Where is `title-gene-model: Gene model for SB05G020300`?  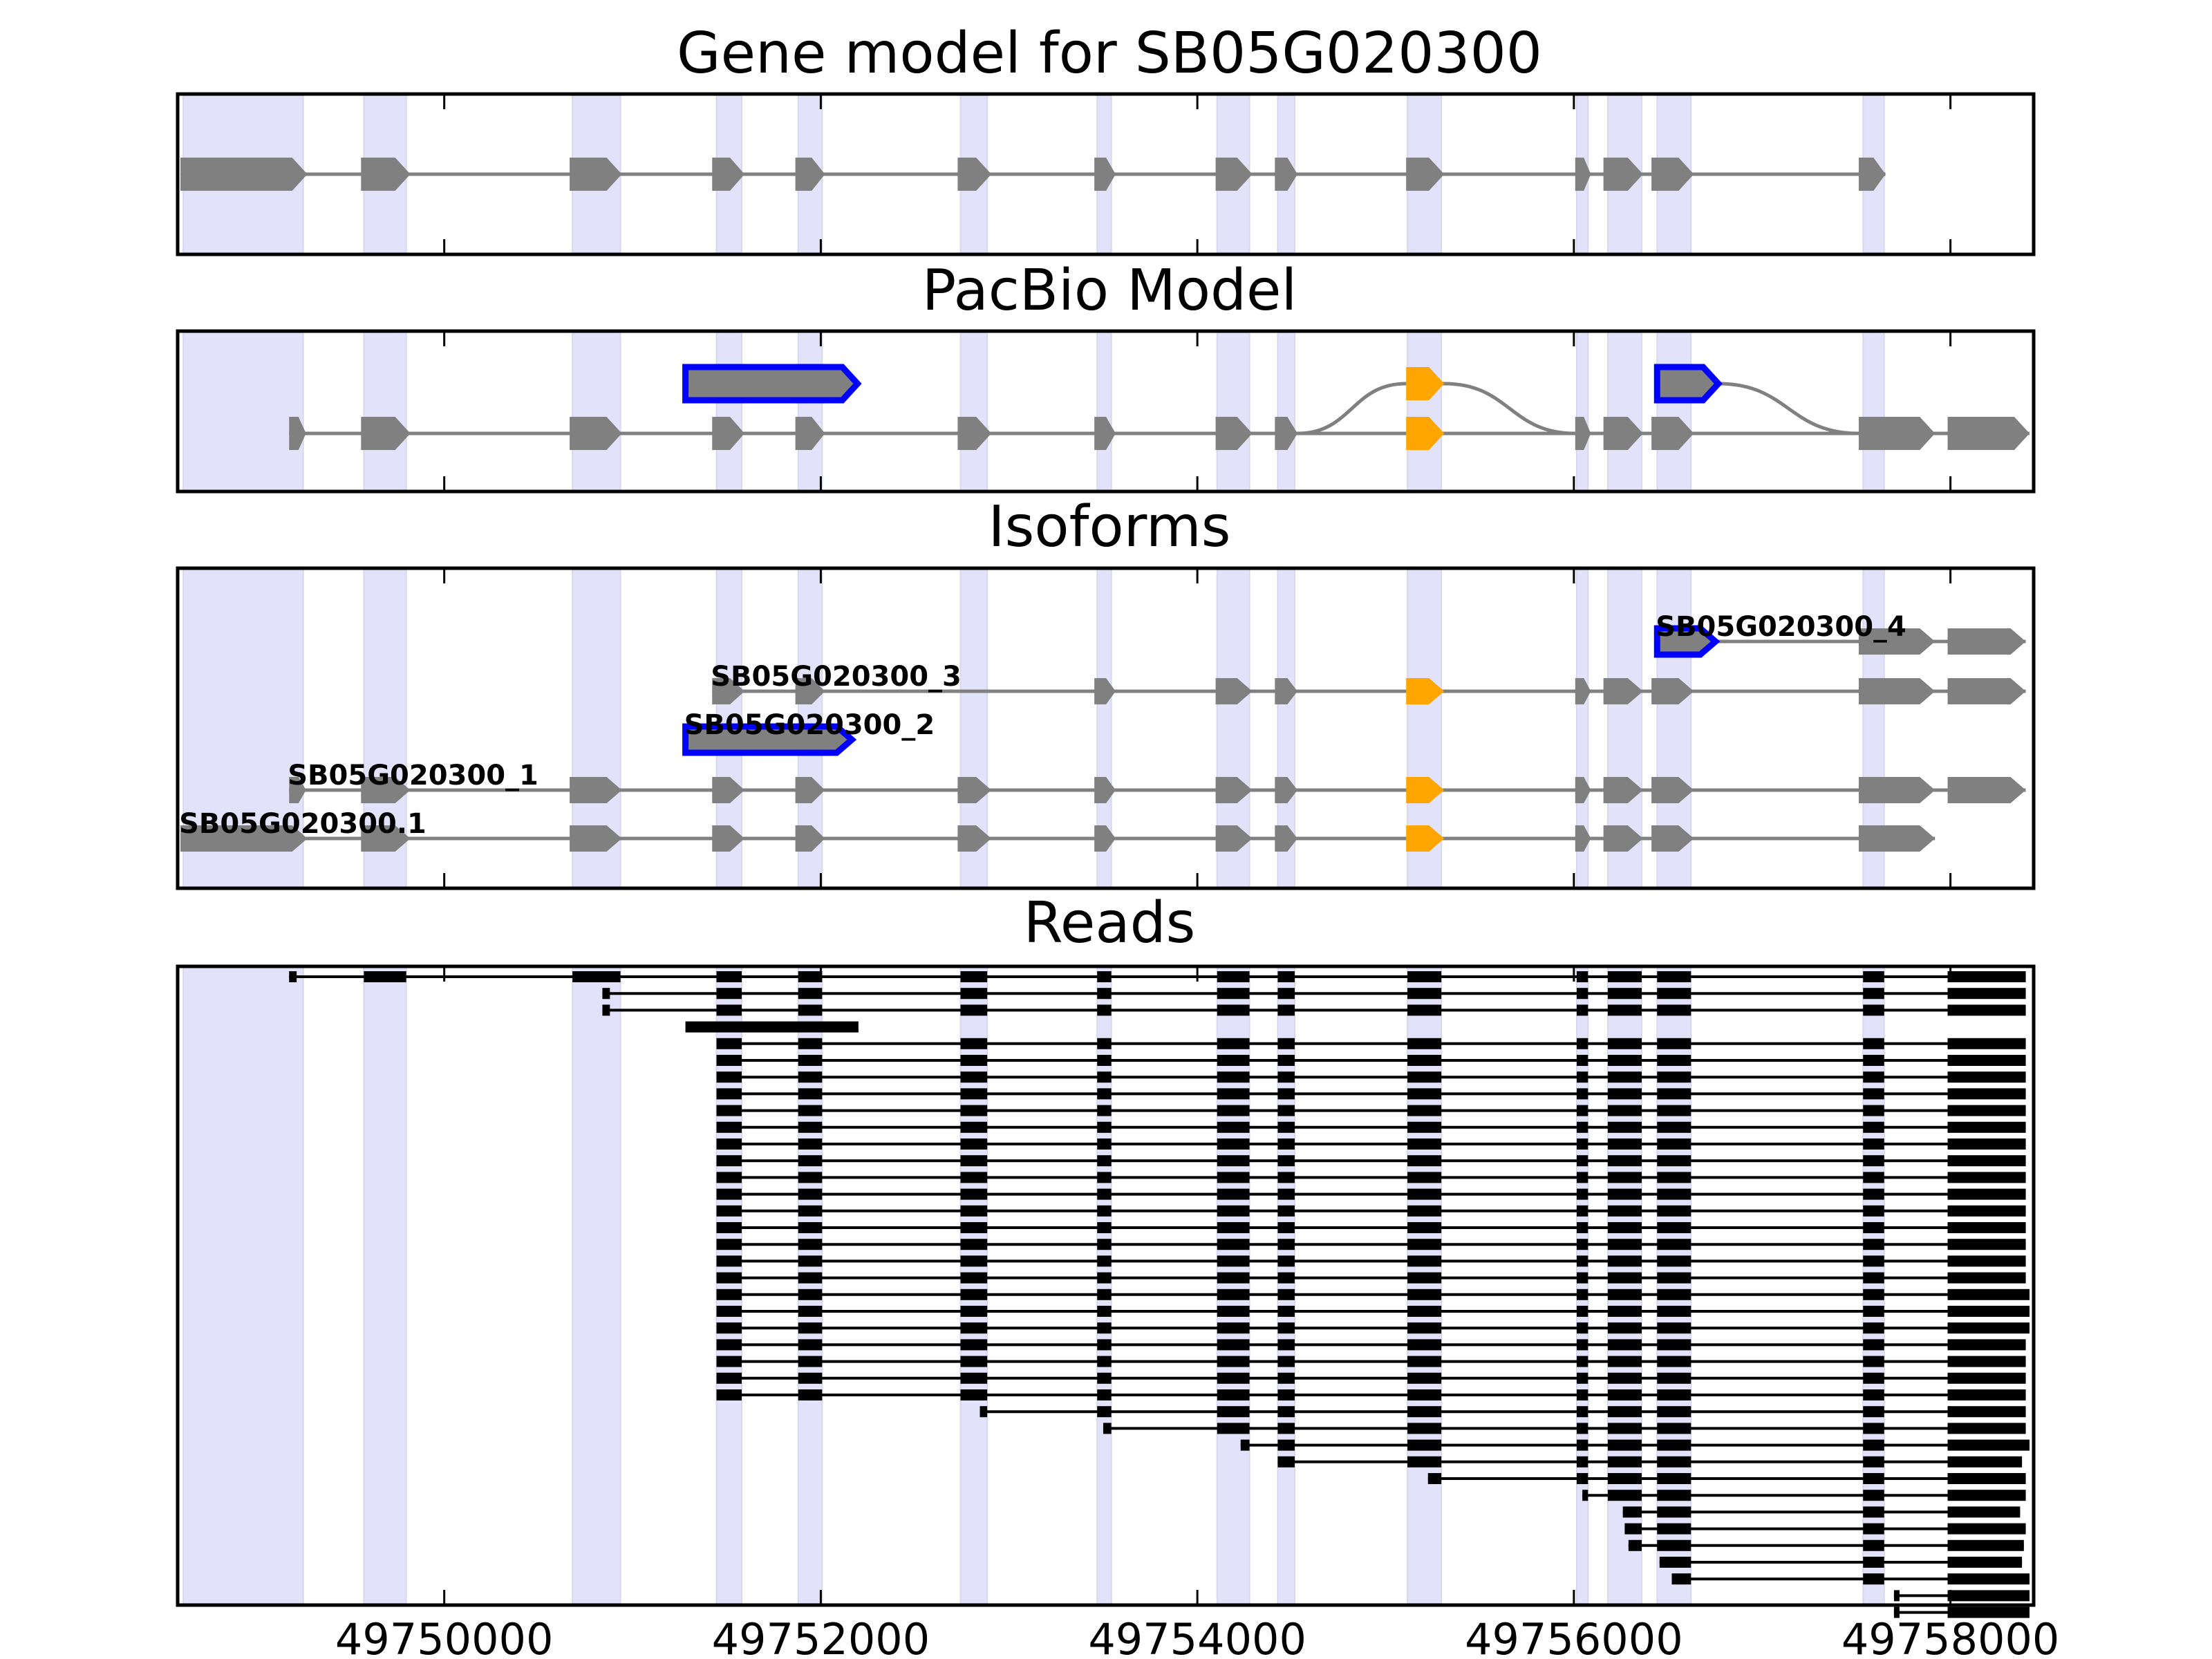 title-gene-model: Gene model for SB05G020300 is located at coordinates (1110, 54).